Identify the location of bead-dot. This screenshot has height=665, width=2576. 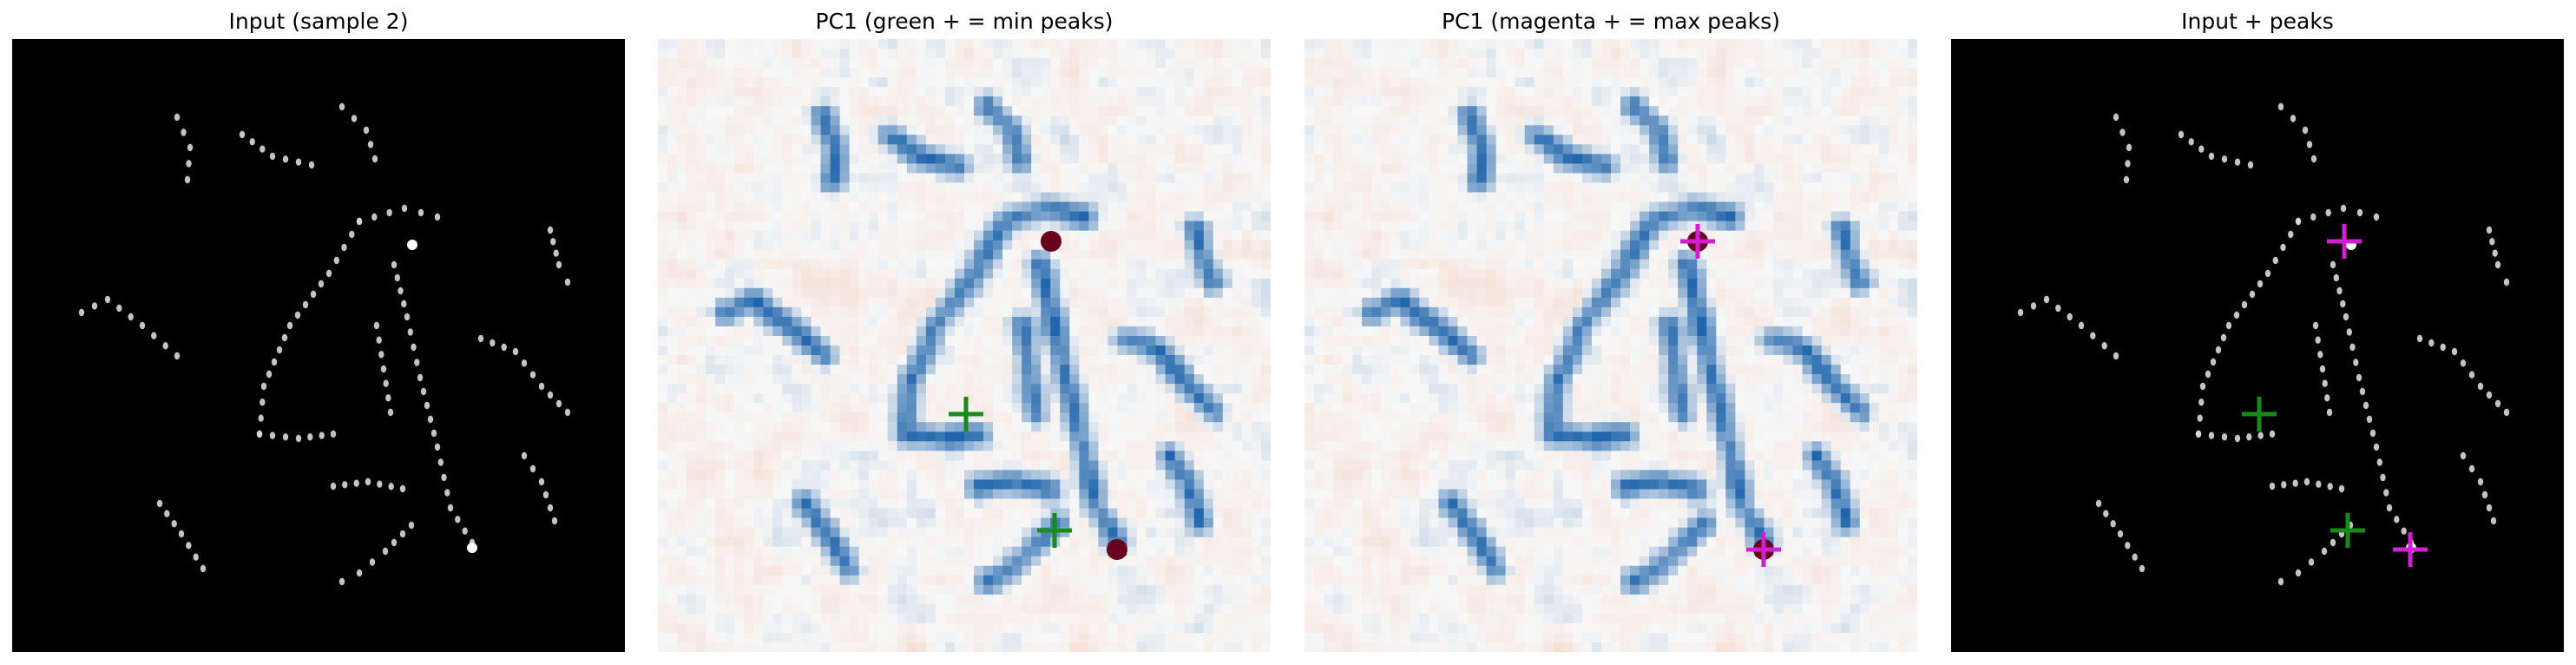
(204, 568).